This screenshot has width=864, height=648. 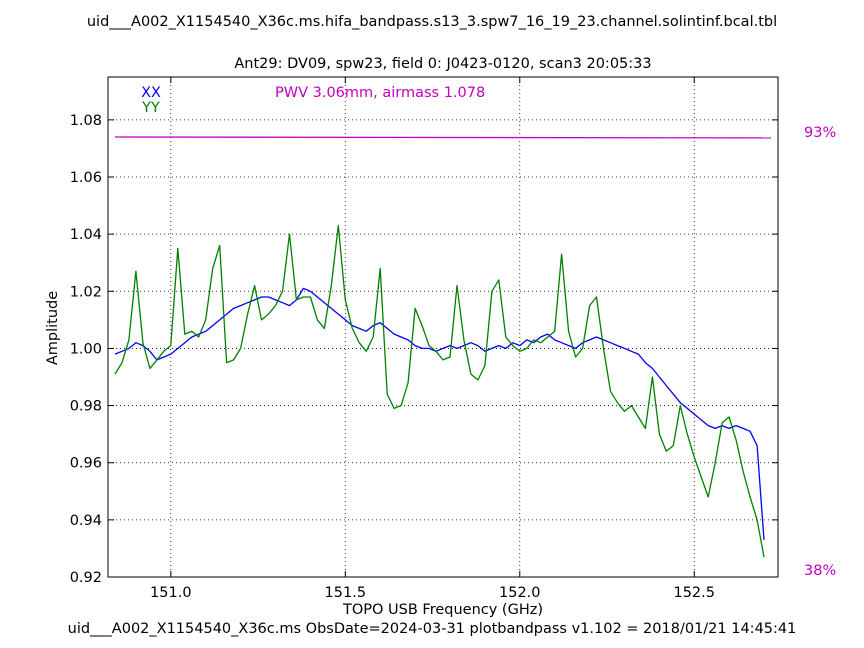 What do you see at coordinates (520, 593) in the screenshot?
I see `x-tick-label: 152.0` at bounding box center [520, 593].